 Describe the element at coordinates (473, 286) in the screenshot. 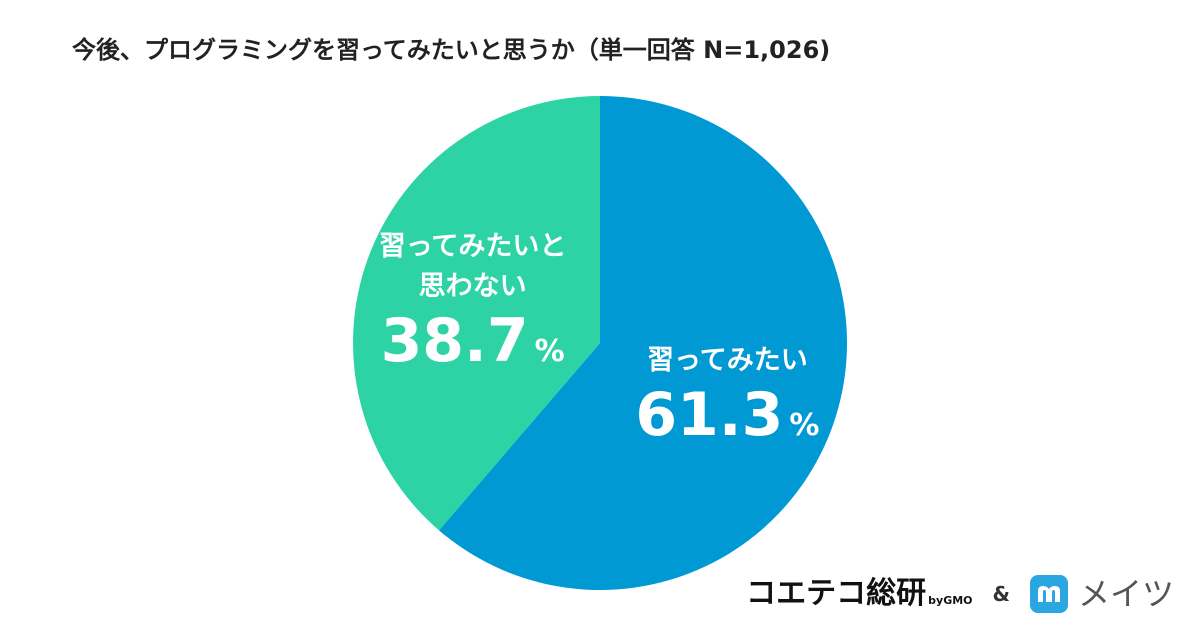

I see `slice-label-1-1: 思わない` at that location.